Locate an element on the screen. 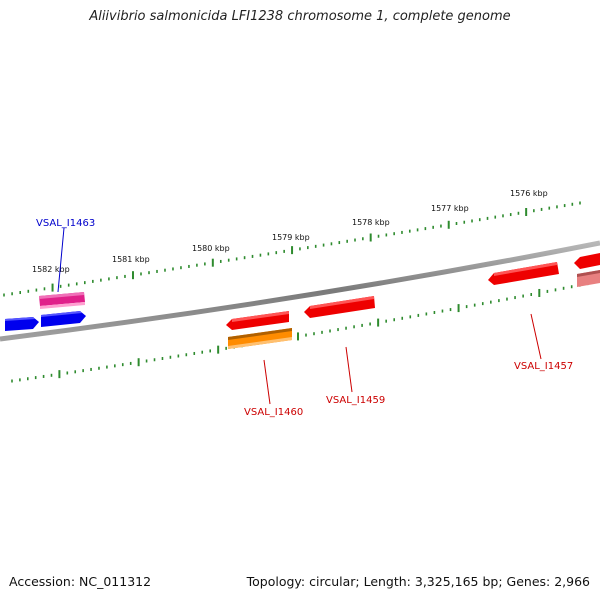 This screenshot has height=600, width=600. gene-label-vsal-i1463: VSAL_I1463 is located at coordinates (65, 223).